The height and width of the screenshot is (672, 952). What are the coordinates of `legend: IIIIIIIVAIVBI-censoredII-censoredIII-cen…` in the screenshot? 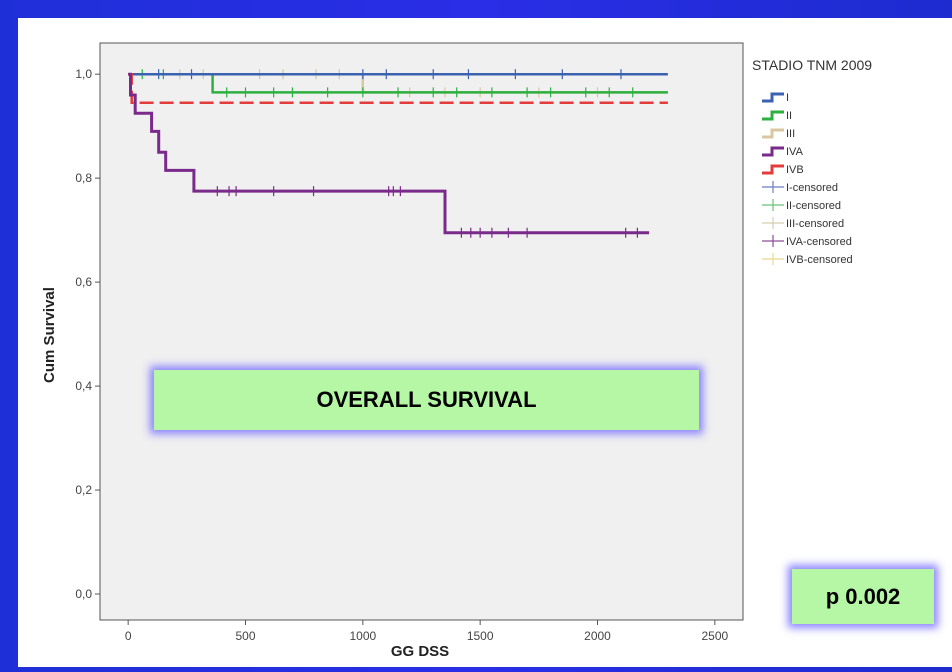 It's located at (807, 179).